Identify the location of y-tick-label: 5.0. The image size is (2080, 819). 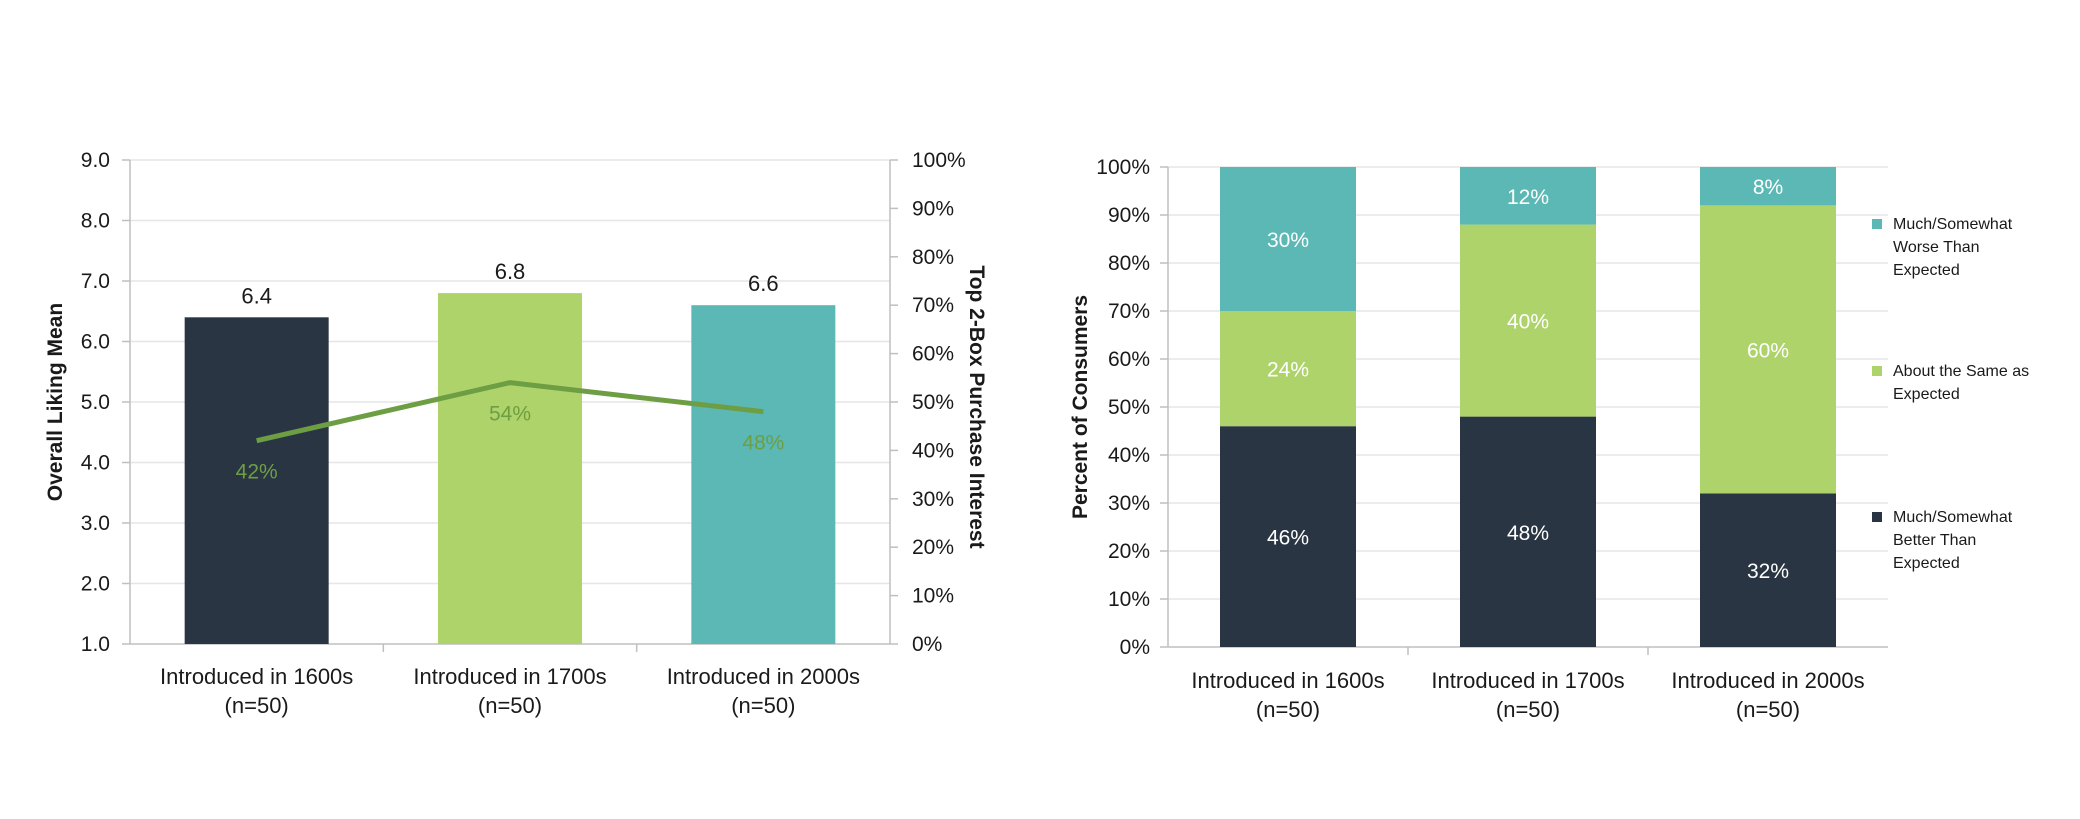
(95, 402).